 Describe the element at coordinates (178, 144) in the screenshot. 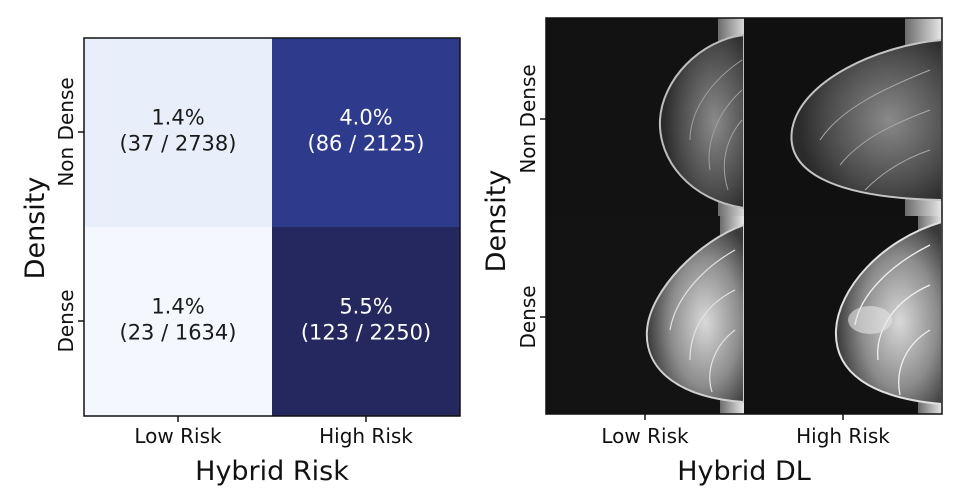

I see `heatmap-count-label: (37 / 2738)` at that location.